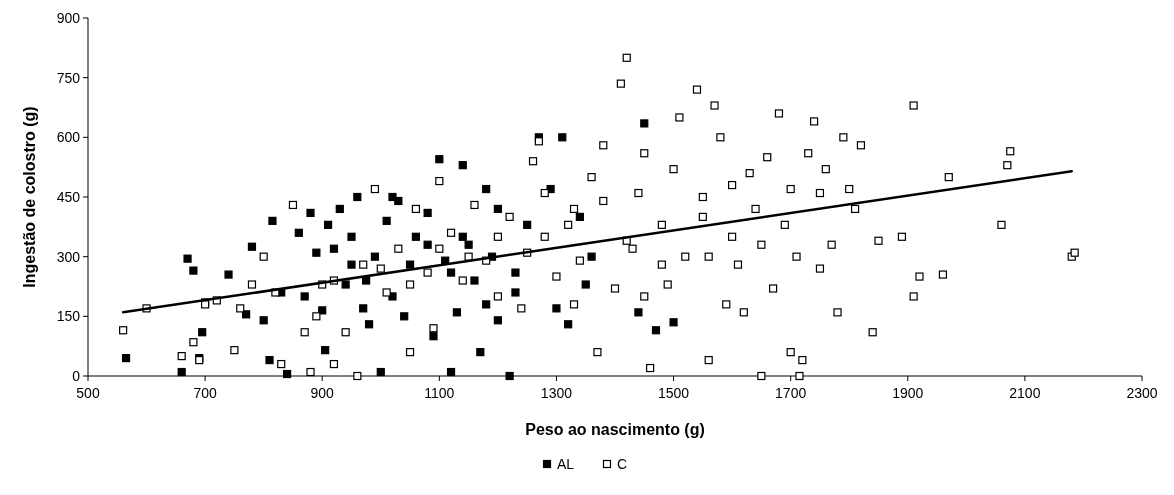  What do you see at coordinates (556, 393) in the screenshot?
I see `x-tick-label: 1300` at bounding box center [556, 393].